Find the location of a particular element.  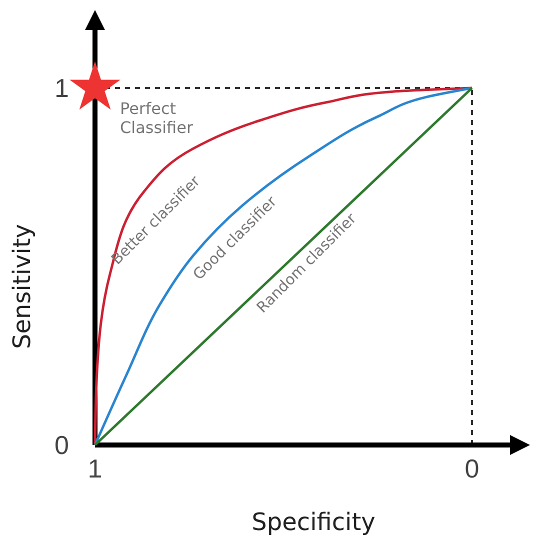

y-axis-title: Sensitivity is located at coordinates (22, 286).